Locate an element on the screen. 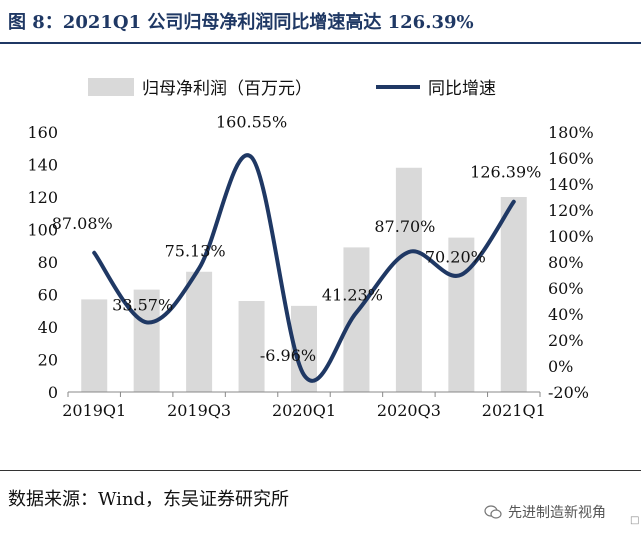 Image resolution: width=641 pixels, height=538 pixels. line-label-2019Q3: 75.13% is located at coordinates (195, 250).